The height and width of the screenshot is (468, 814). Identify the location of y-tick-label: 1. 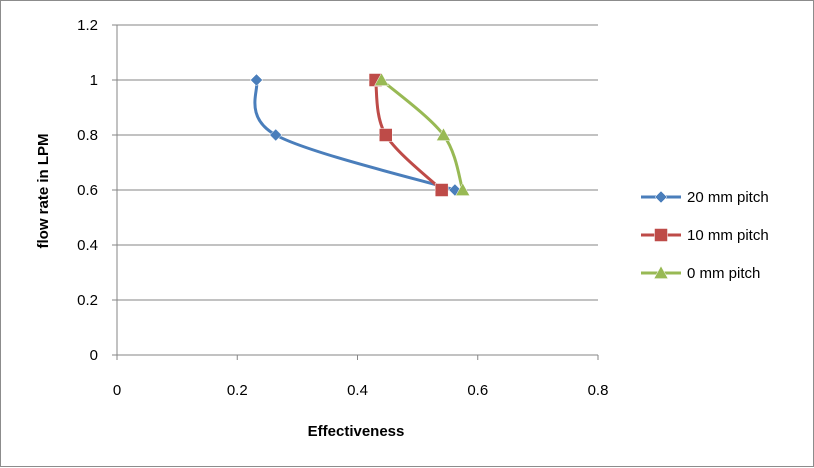
(94, 80).